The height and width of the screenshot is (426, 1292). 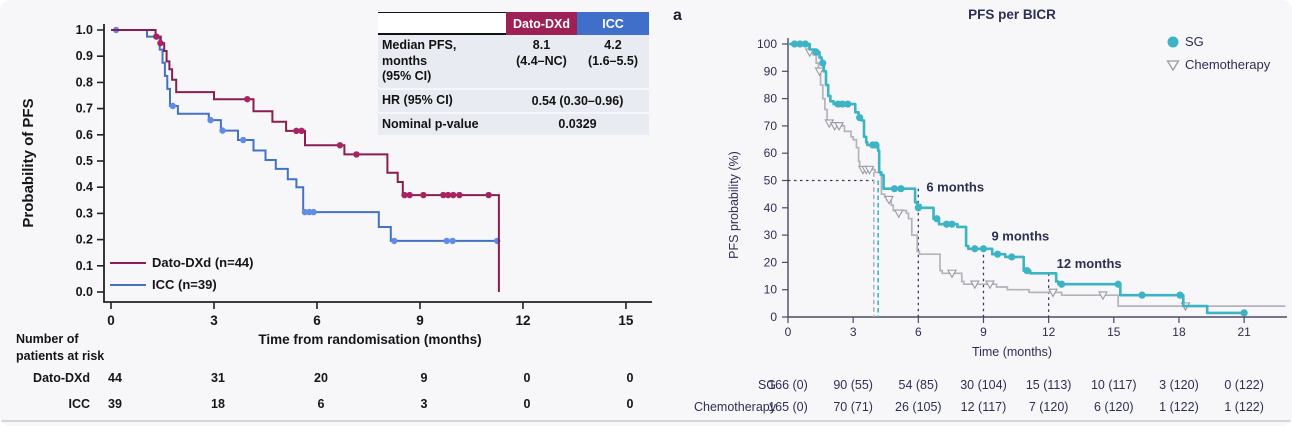 What do you see at coordinates (771, 99) in the screenshot?
I see `right-y-tick-label: 80` at bounding box center [771, 99].